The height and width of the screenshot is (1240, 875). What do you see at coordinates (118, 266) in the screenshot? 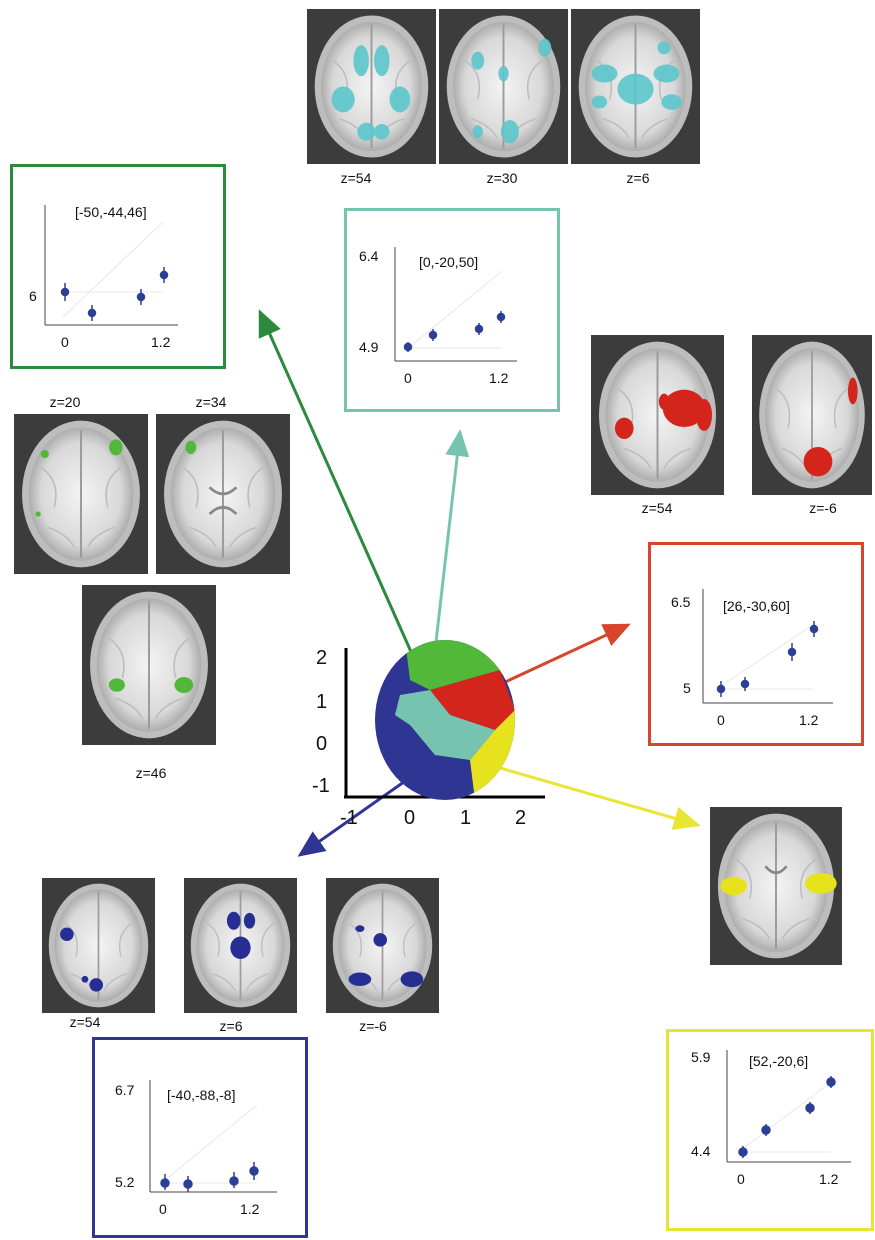
I see `plot-panel-green: [-50,-44,46] 6 0 1.2` at bounding box center [118, 266].